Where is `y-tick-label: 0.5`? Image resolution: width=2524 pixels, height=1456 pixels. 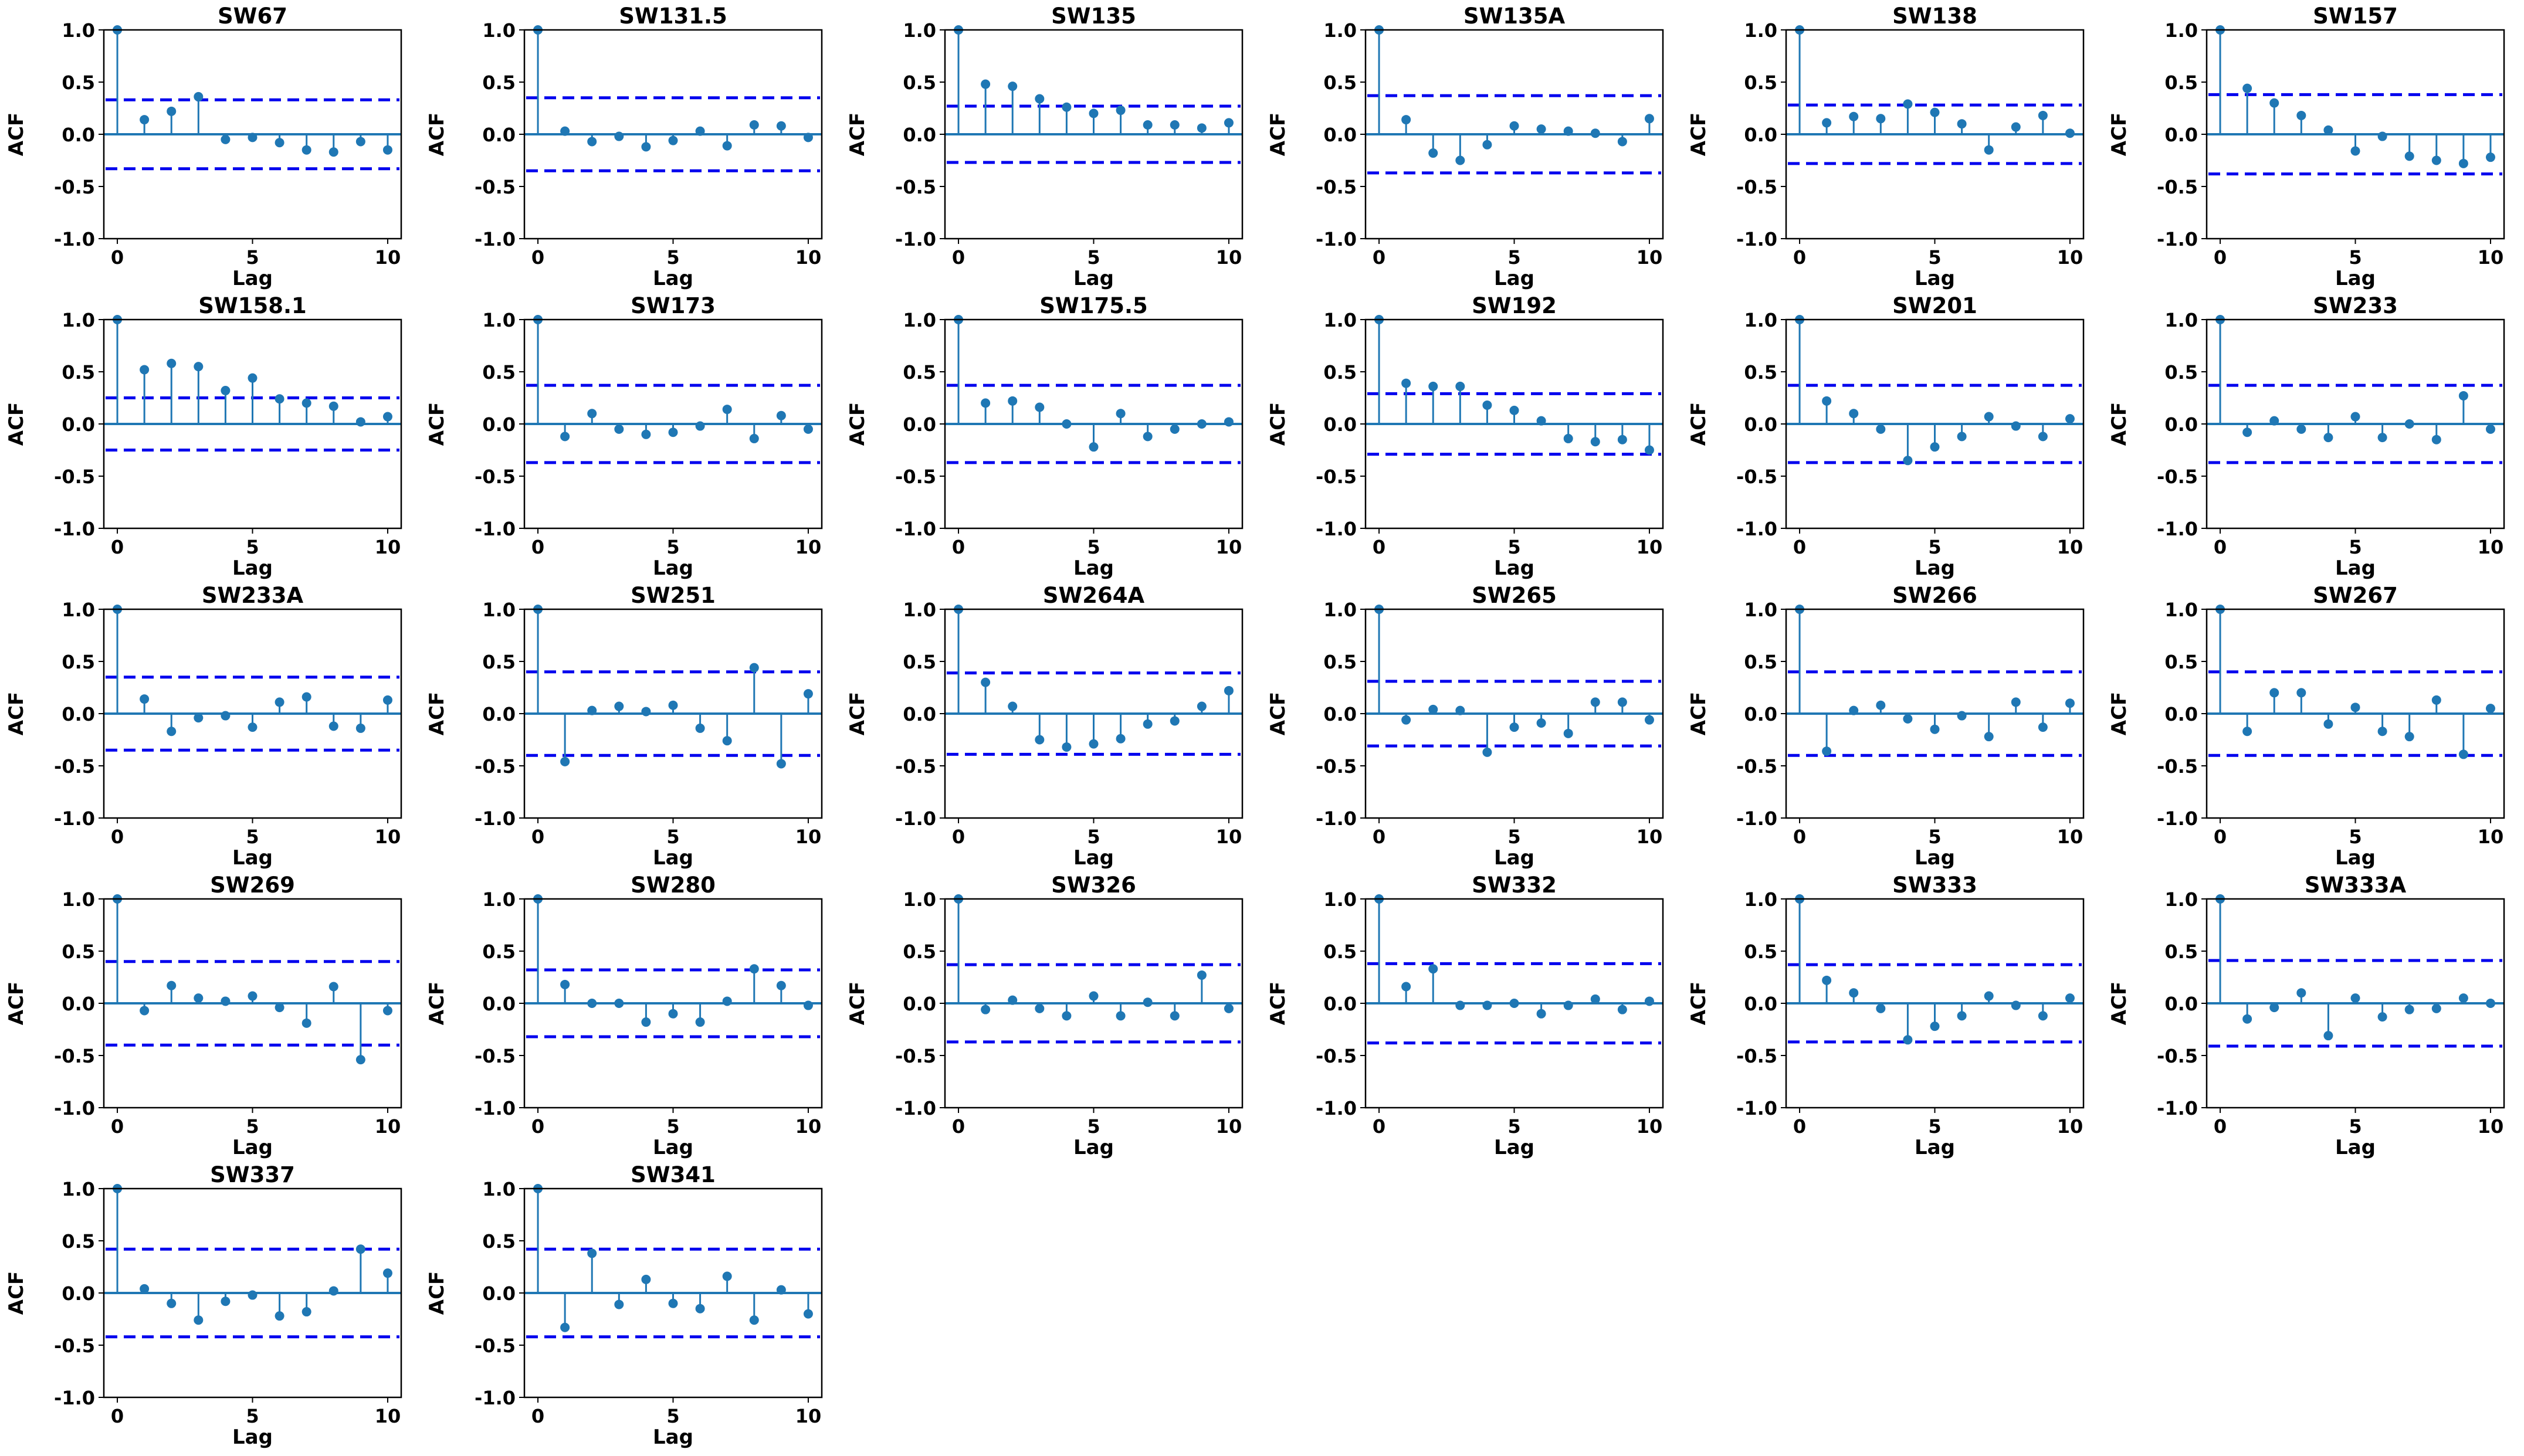
y-tick-label: 0.5 is located at coordinates (2181, 662).